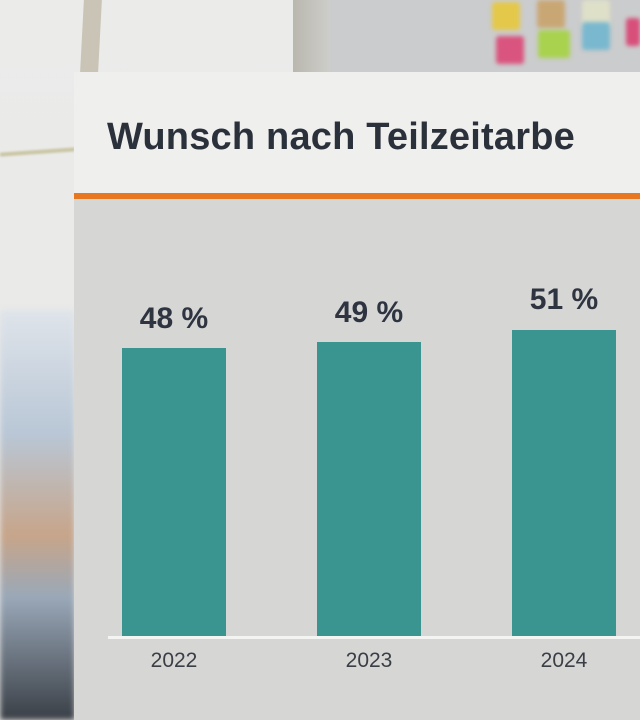 The image size is (640, 720). Describe the element at coordinates (564, 299) in the screenshot. I see `value-label-2024: 51 %` at that location.